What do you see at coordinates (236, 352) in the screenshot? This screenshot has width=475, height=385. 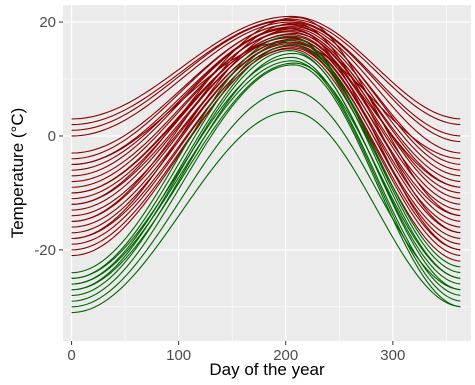 I see `x-axis: 0 100 200 300` at bounding box center [236, 352].